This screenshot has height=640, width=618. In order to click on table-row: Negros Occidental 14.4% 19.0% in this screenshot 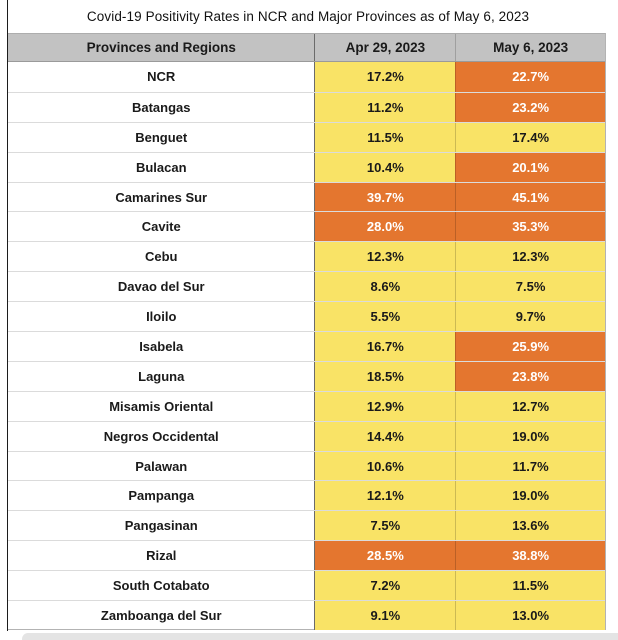, I will do `click(306, 435)`.